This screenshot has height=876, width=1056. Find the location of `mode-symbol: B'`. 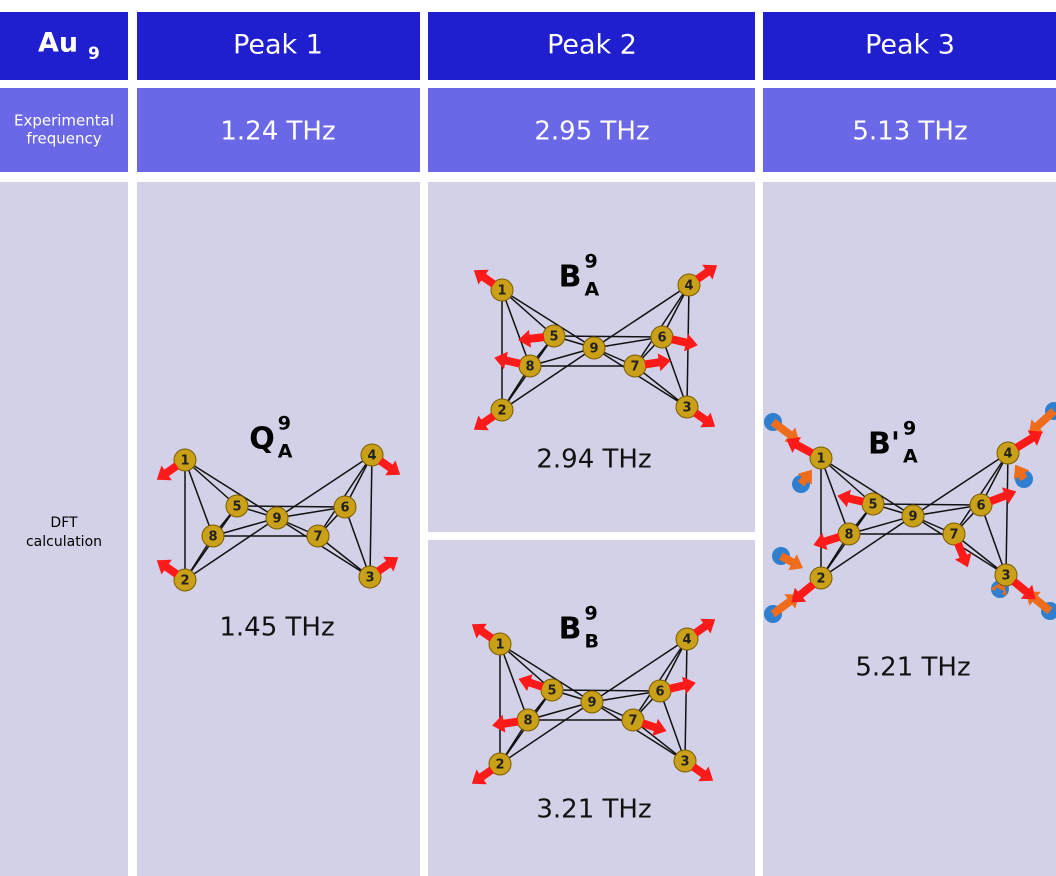

mode-symbol: B' is located at coordinates (884, 444).